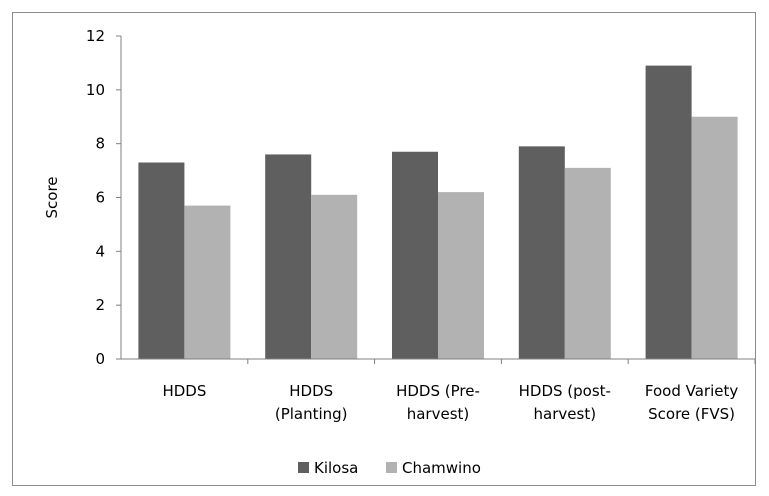  I want to click on legend-swatch-kilosa, so click(303, 467).